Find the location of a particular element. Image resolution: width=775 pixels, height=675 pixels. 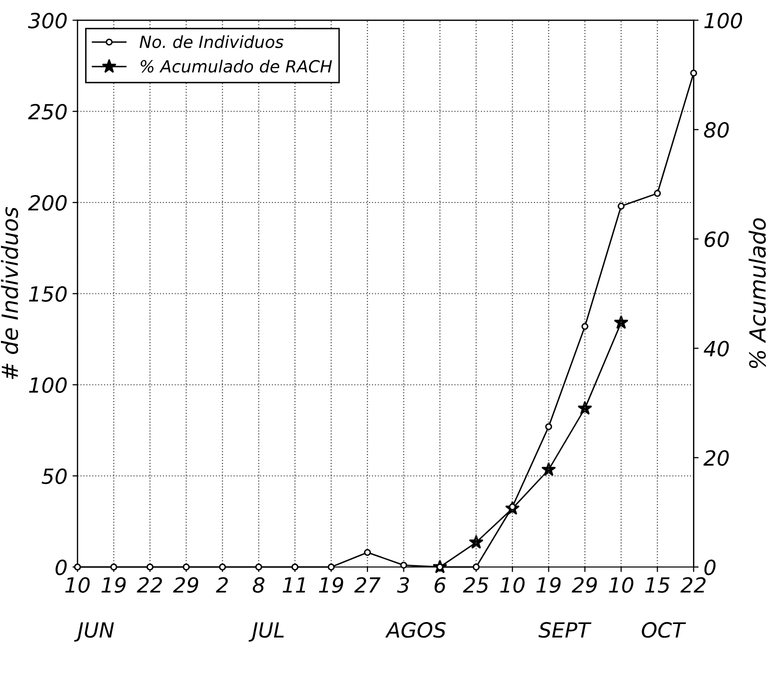

y2-tick-label: 0 is located at coordinates (710, 567).